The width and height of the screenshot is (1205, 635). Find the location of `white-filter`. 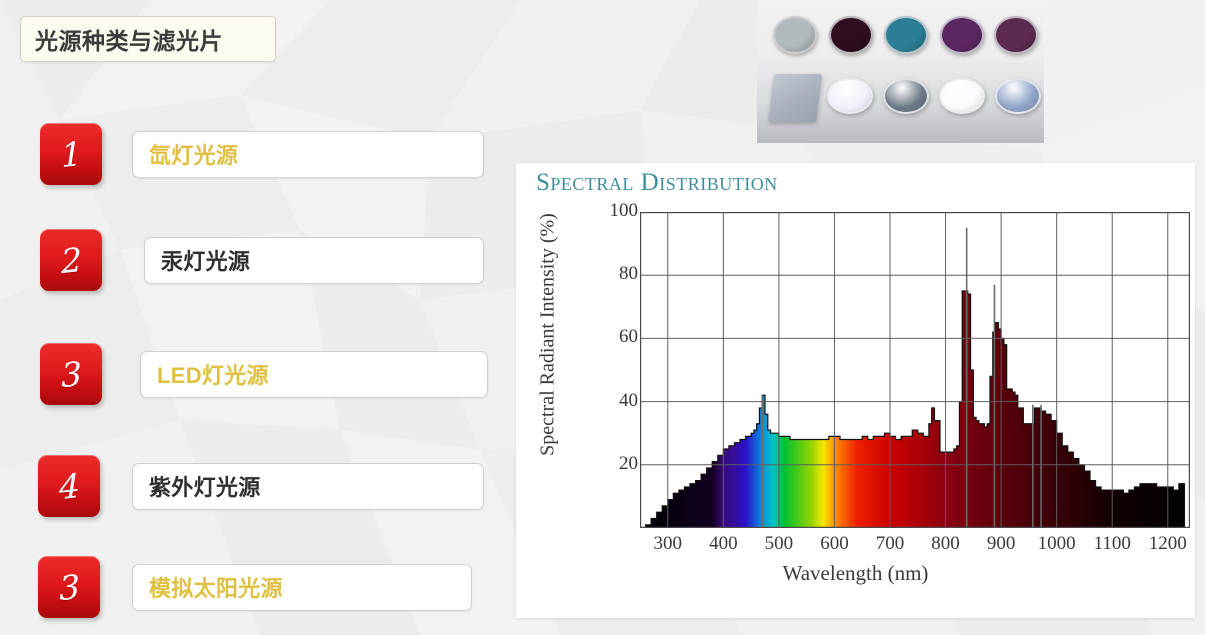

white-filter is located at coordinates (962, 96).